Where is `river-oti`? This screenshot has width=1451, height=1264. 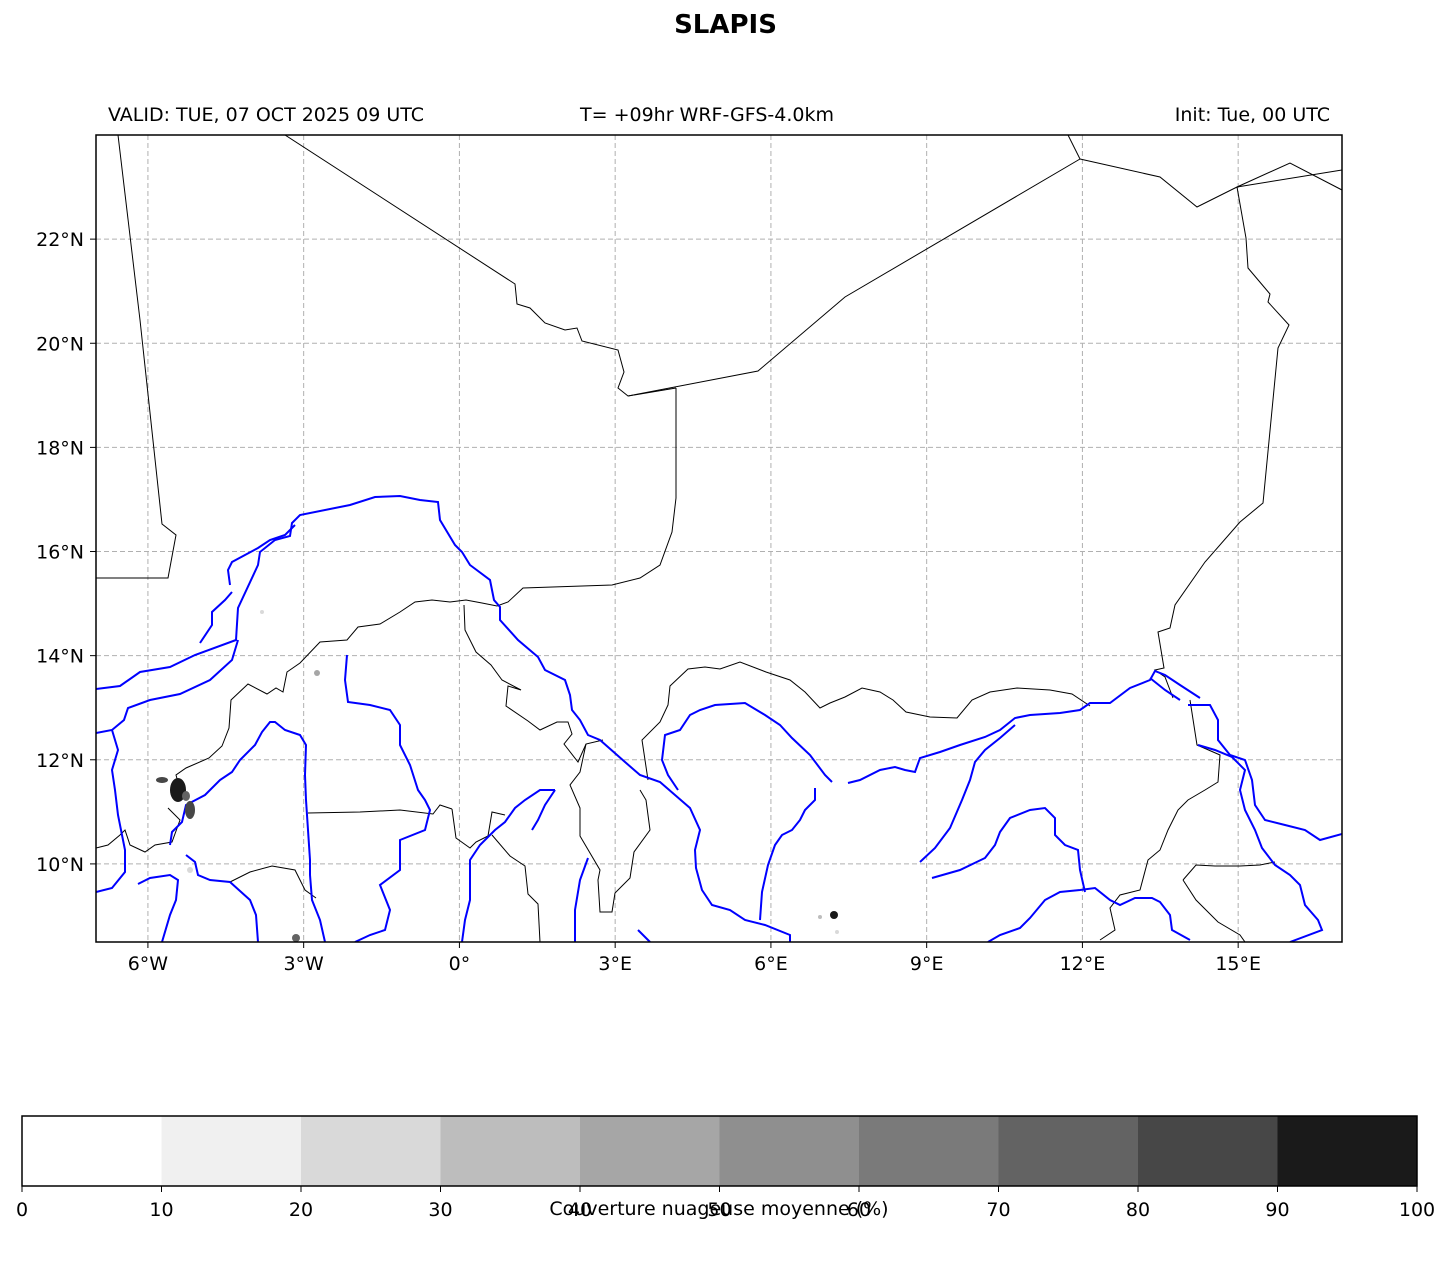
river-oti is located at coordinates (508, 865).